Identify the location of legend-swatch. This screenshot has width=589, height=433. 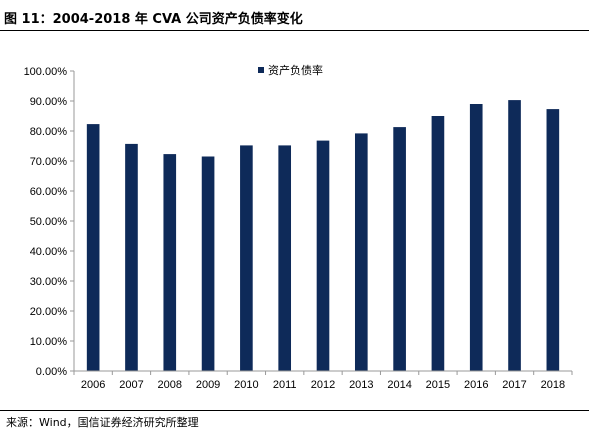
(261, 70).